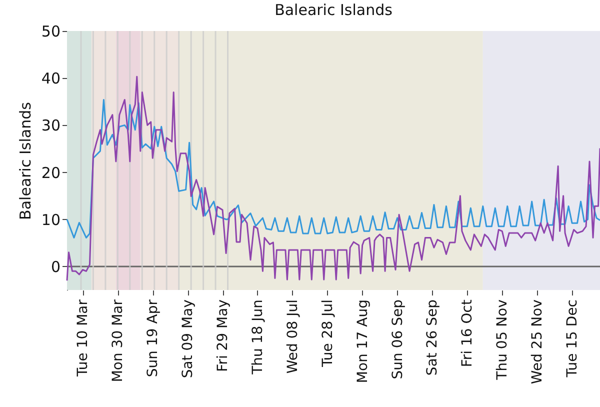  I want to click on x-tick-label: Thu 18 Jun, so click(258, 338).